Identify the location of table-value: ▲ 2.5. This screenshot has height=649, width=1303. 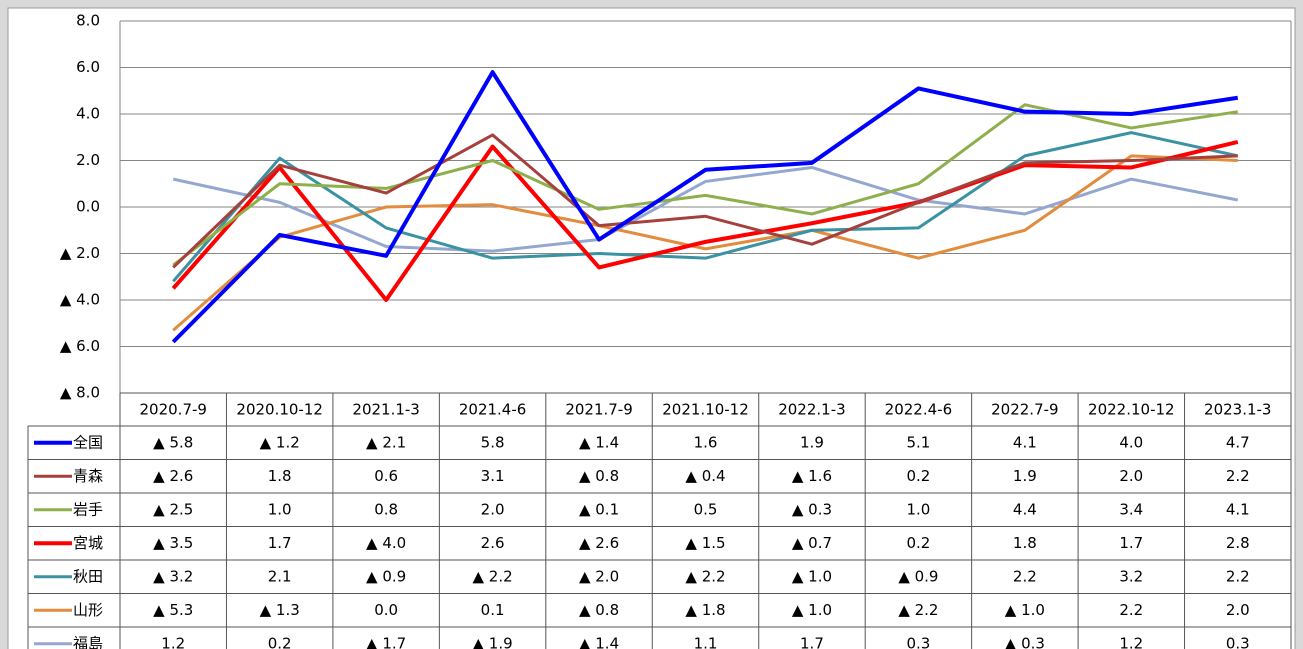
(173, 509).